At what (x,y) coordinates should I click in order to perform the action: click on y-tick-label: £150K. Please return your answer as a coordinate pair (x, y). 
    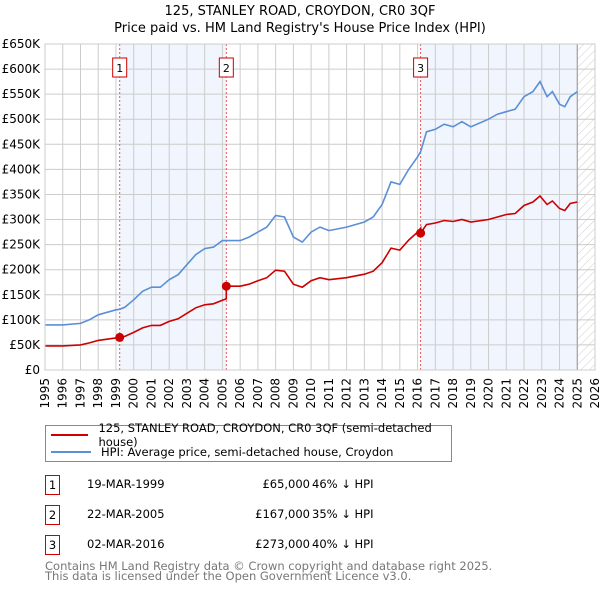
    Looking at the image, I should click on (22, 295).